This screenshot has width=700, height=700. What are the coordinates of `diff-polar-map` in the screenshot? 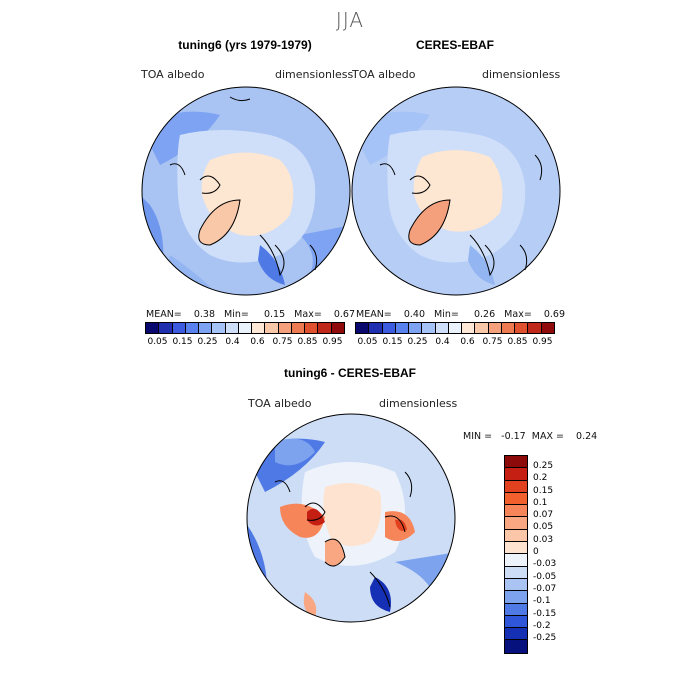 It's located at (351, 518).